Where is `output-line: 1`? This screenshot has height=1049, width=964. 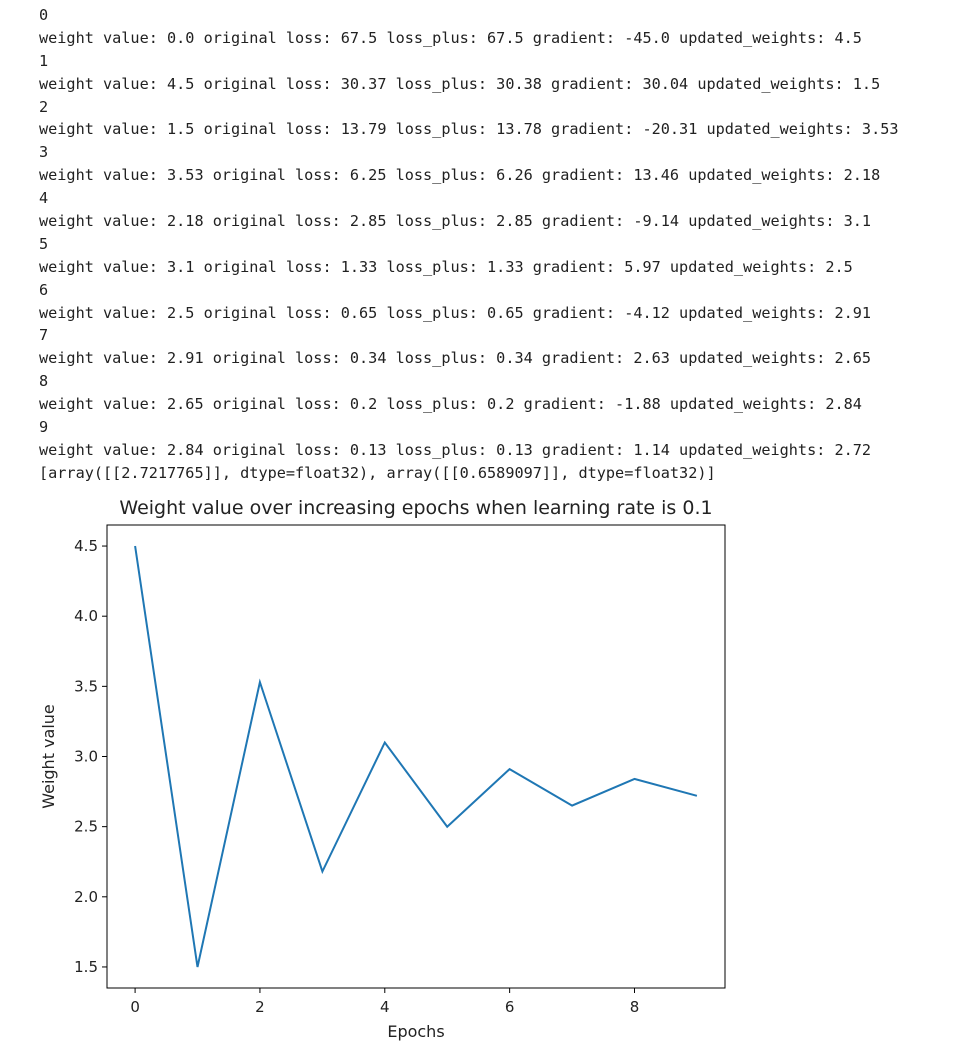
output-line: 1 is located at coordinates (44, 60).